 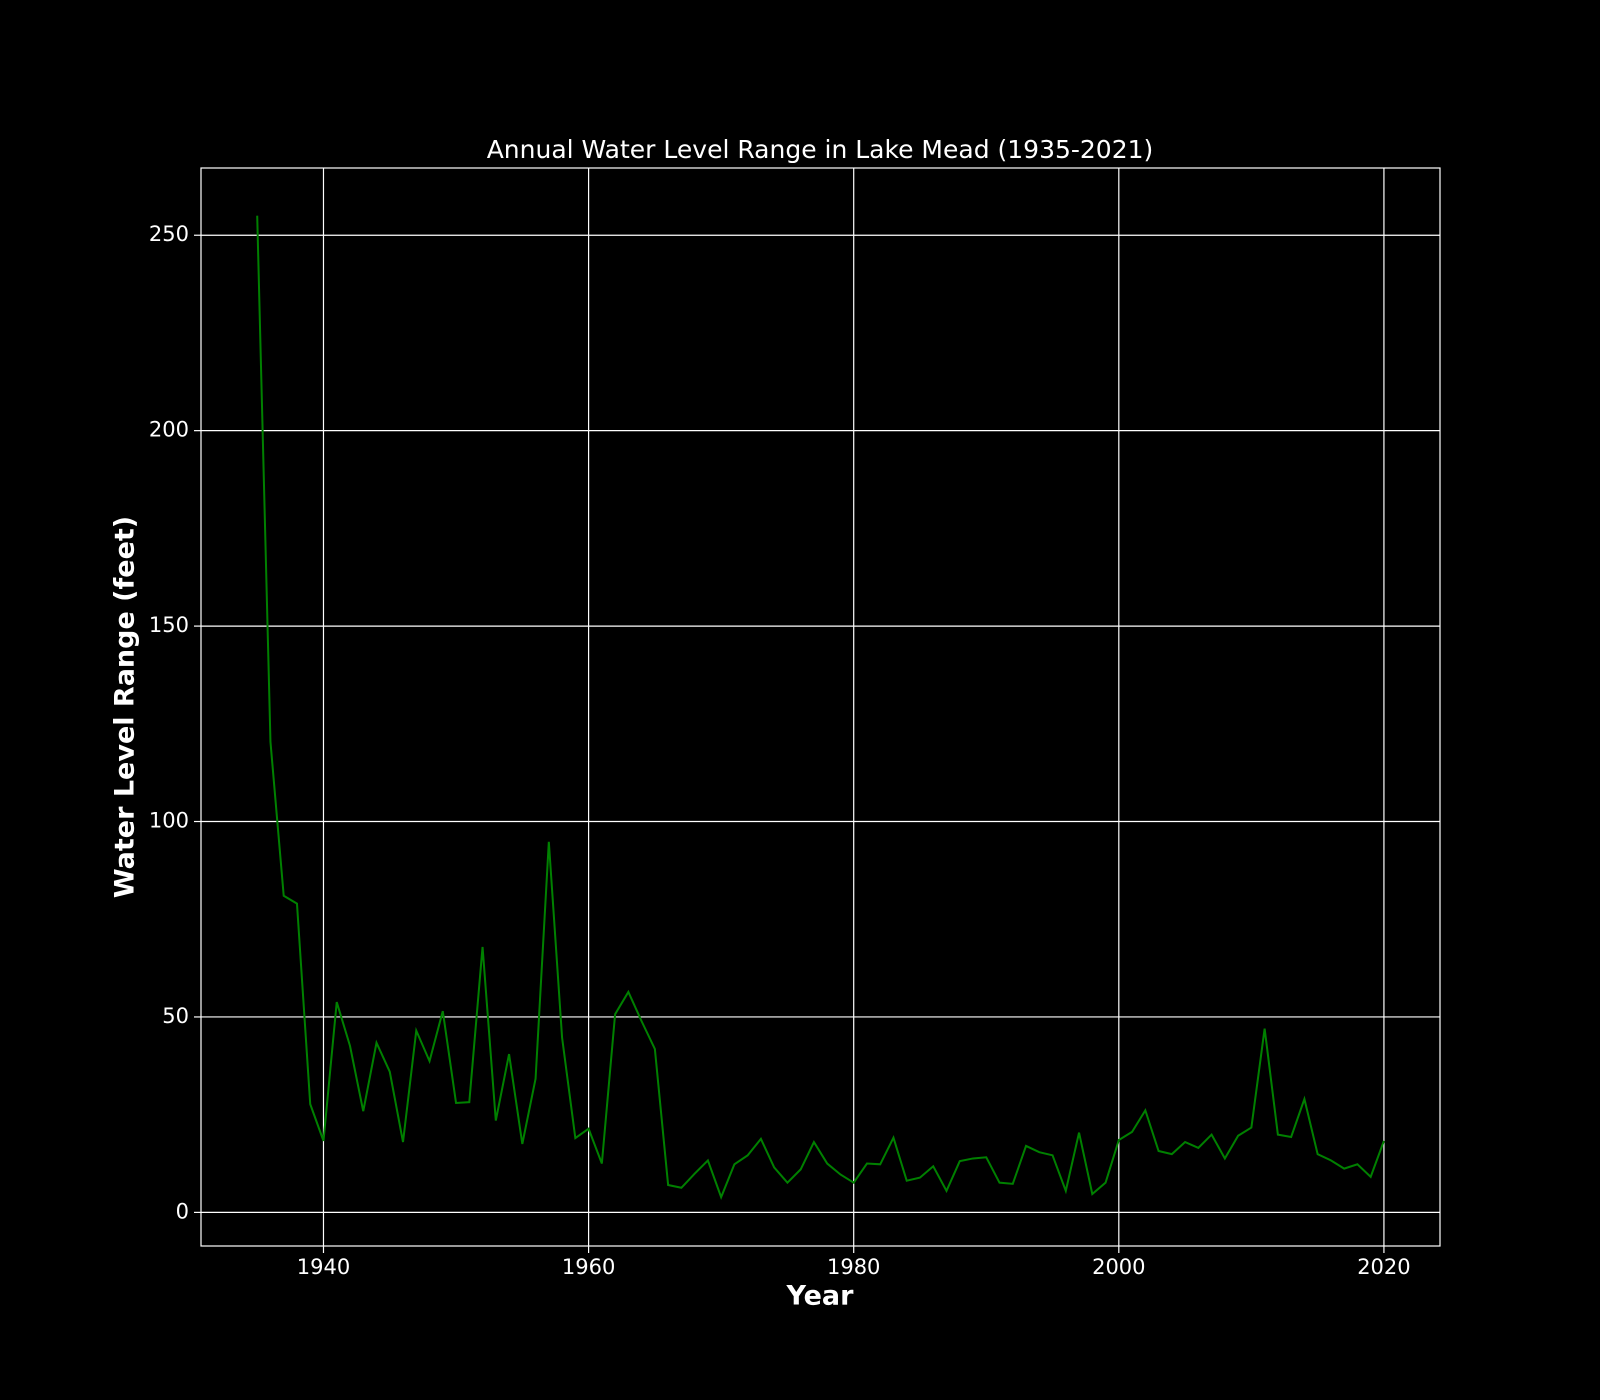 What do you see at coordinates (169, 234) in the screenshot?
I see `y-tick-label: 250` at bounding box center [169, 234].